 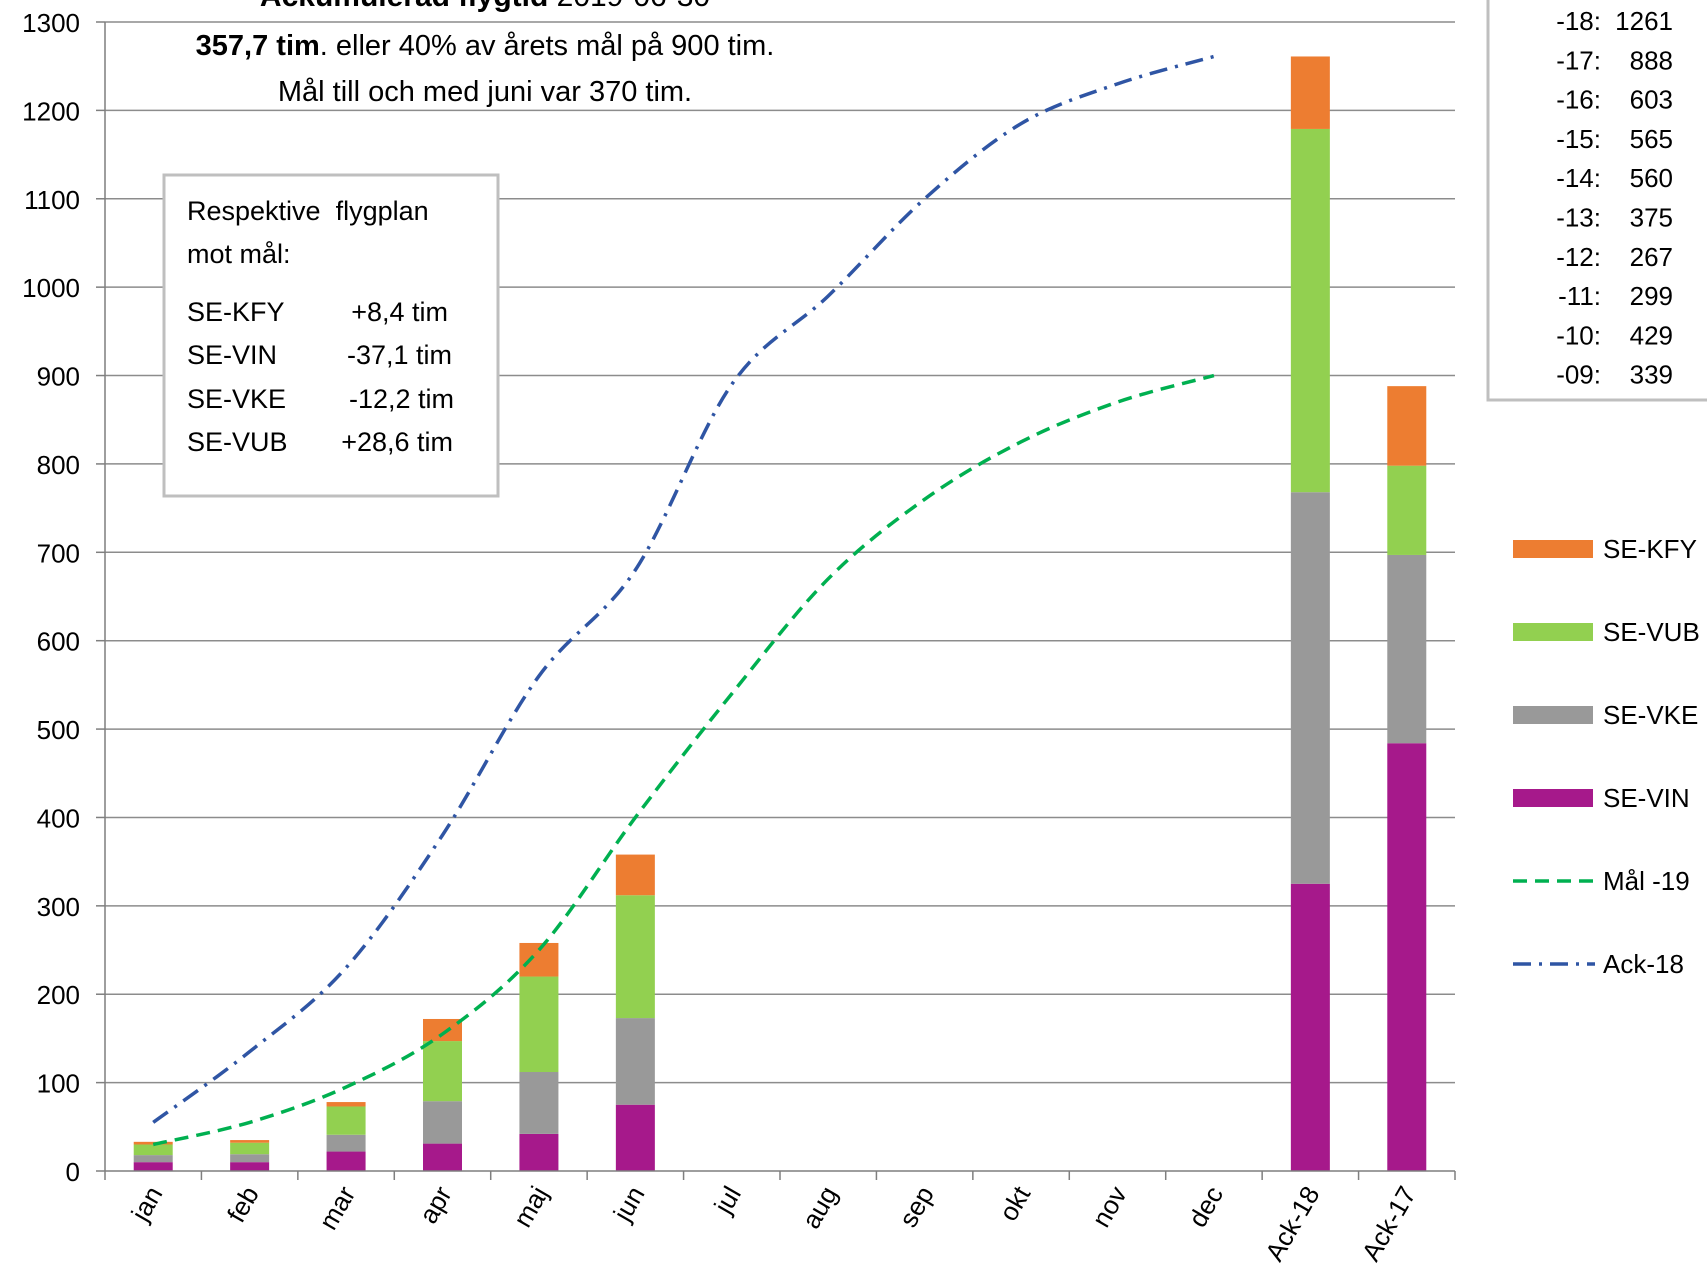 I want to click on history-value: 1261, so click(x=1644, y=21).